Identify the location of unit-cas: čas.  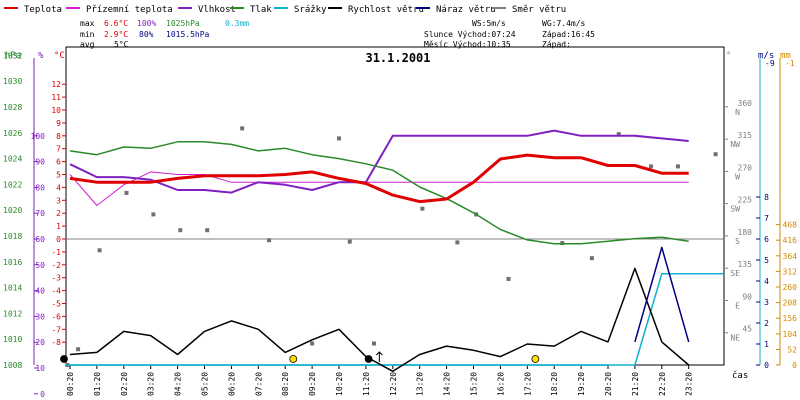
(740, 375).